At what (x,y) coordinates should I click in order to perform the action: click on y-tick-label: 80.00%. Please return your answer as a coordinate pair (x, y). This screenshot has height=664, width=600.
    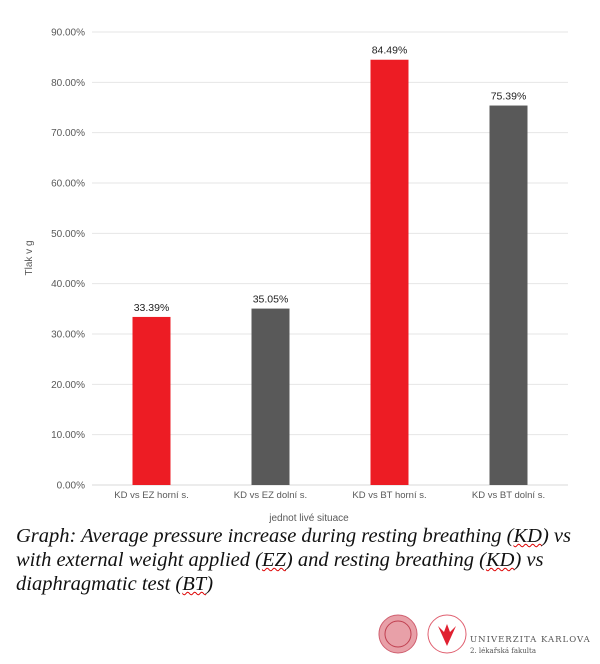
    Looking at the image, I should click on (68, 83).